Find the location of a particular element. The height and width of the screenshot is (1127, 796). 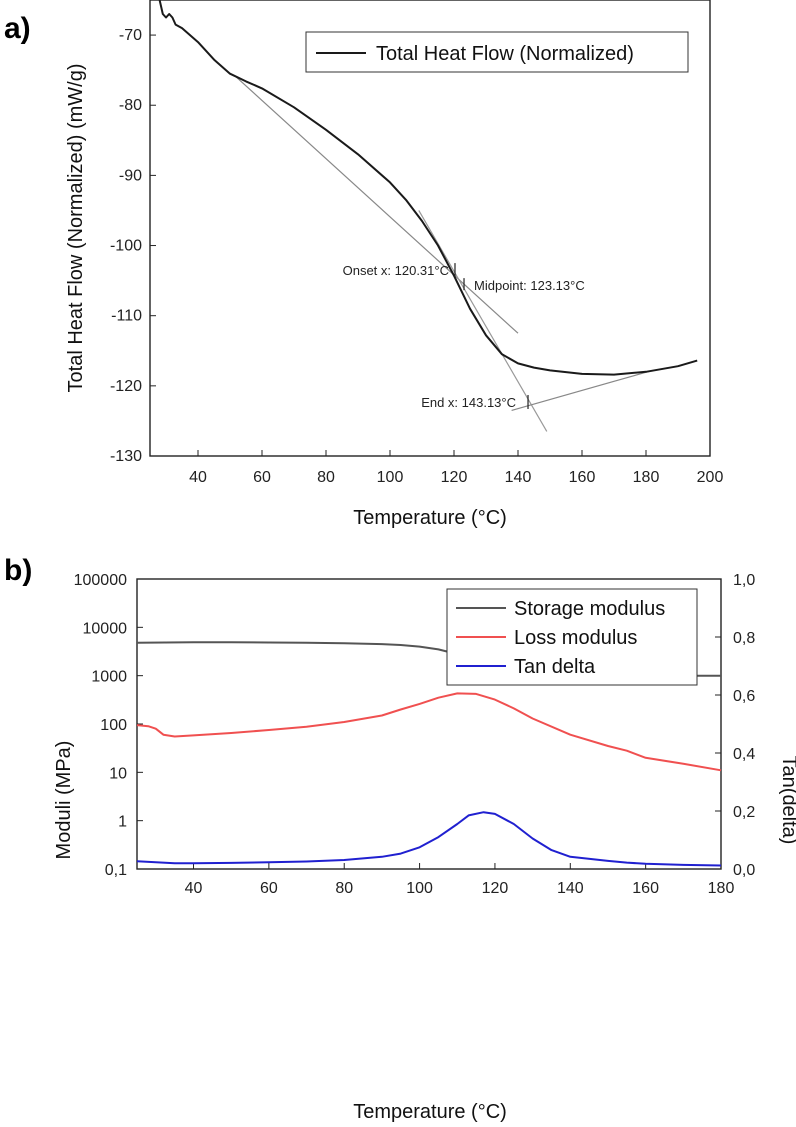

panel-a-y-tick-label: -100 is located at coordinates (126, 246).